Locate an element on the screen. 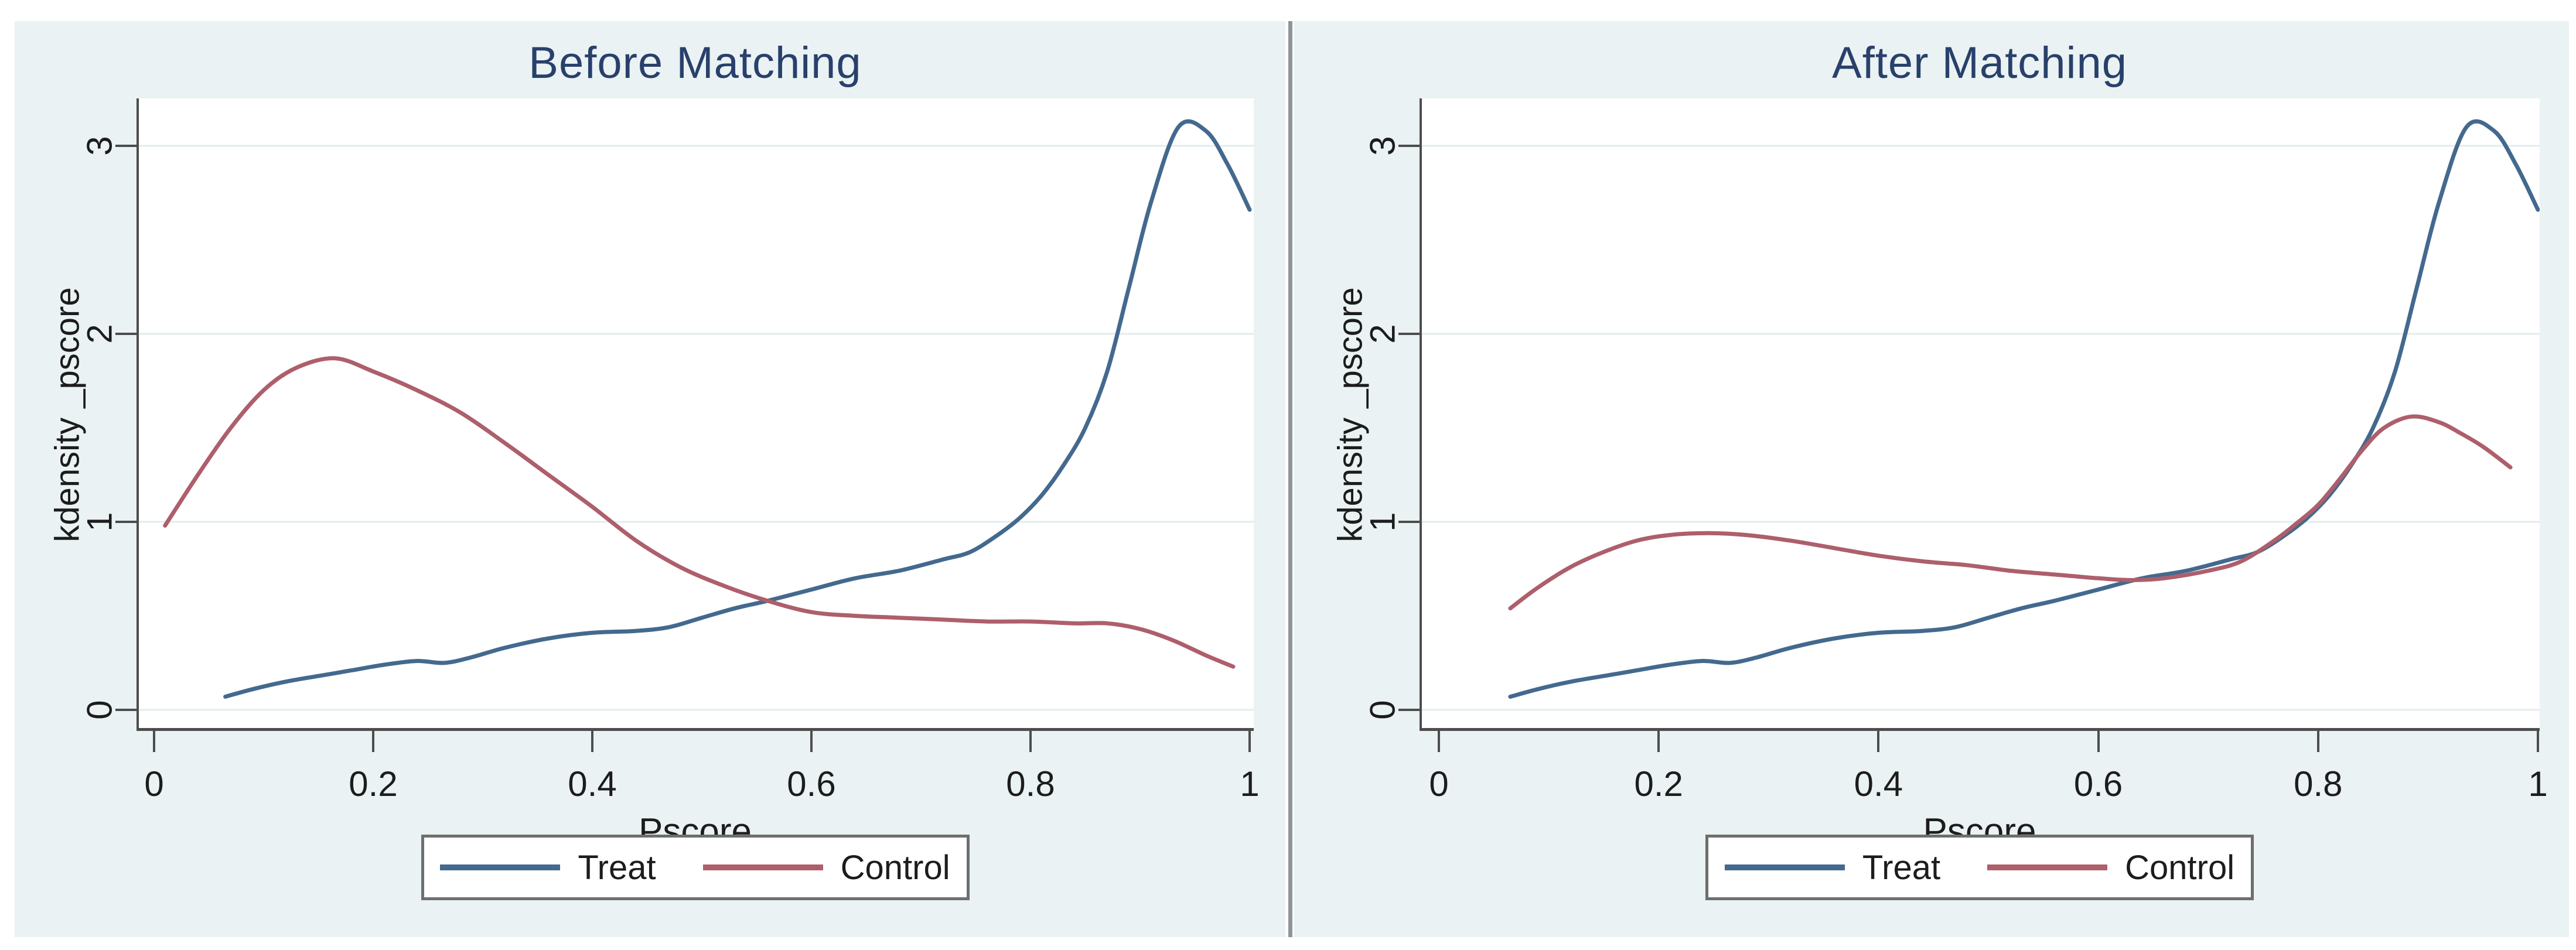 Image resolution: width=2576 pixels, height=950 pixels. panel-title: After Matching is located at coordinates (1980, 63).